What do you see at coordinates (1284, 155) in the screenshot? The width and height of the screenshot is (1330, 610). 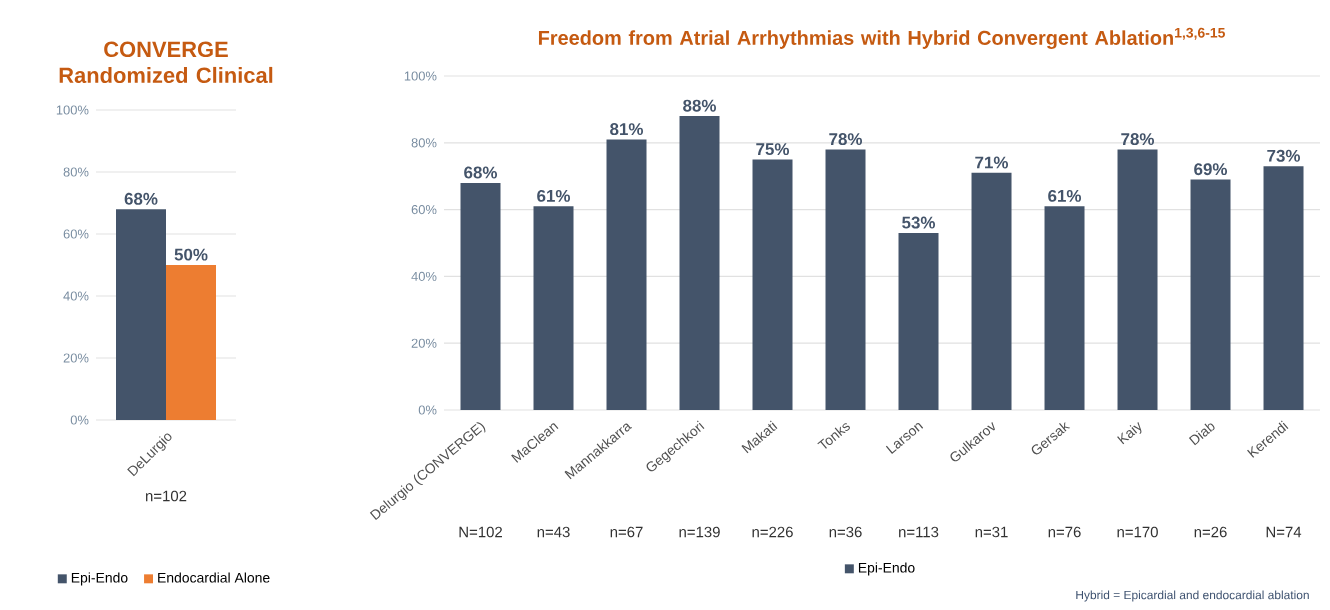 I see `data-label: 73%` at bounding box center [1284, 155].